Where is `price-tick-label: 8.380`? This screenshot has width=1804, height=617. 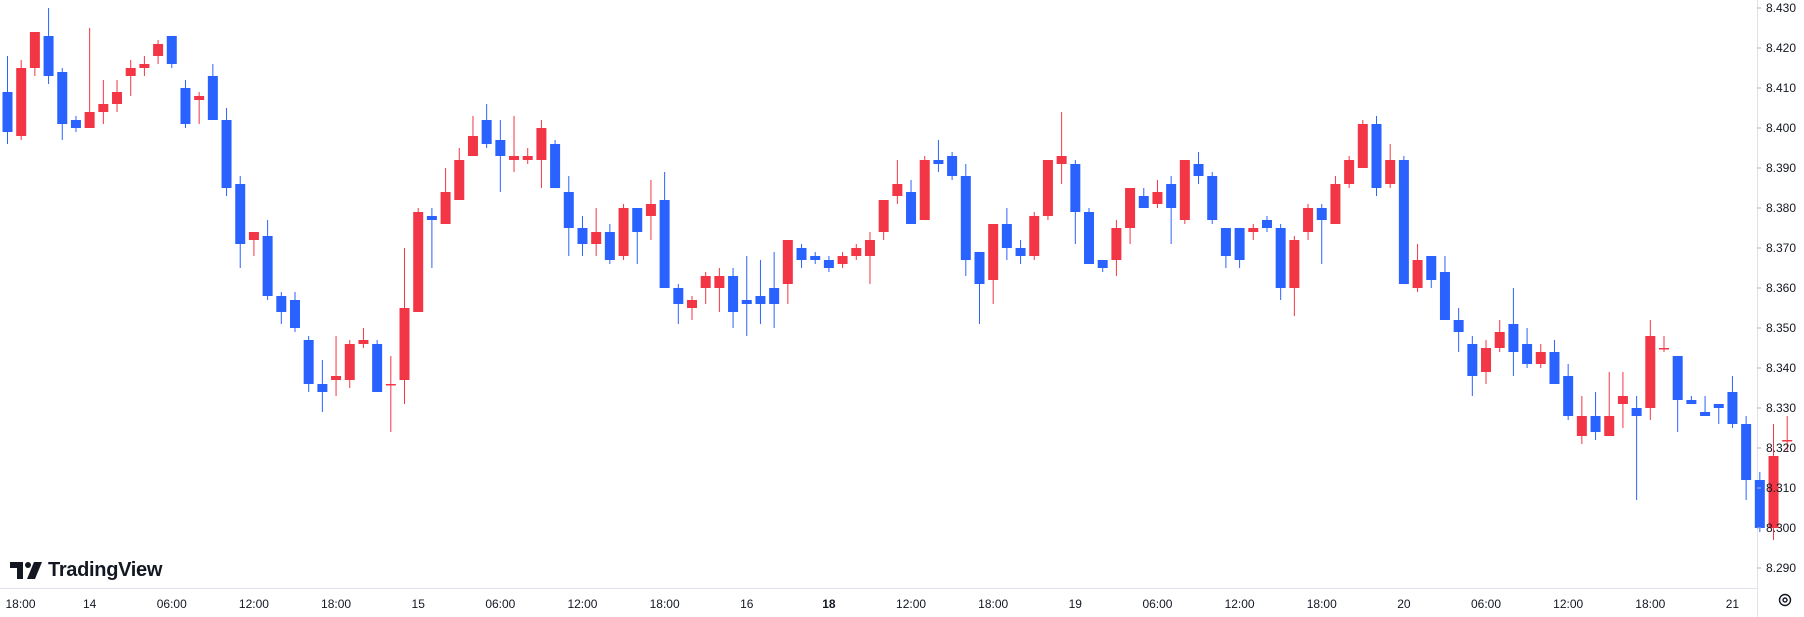 price-tick-label: 8.380 is located at coordinates (1781, 208).